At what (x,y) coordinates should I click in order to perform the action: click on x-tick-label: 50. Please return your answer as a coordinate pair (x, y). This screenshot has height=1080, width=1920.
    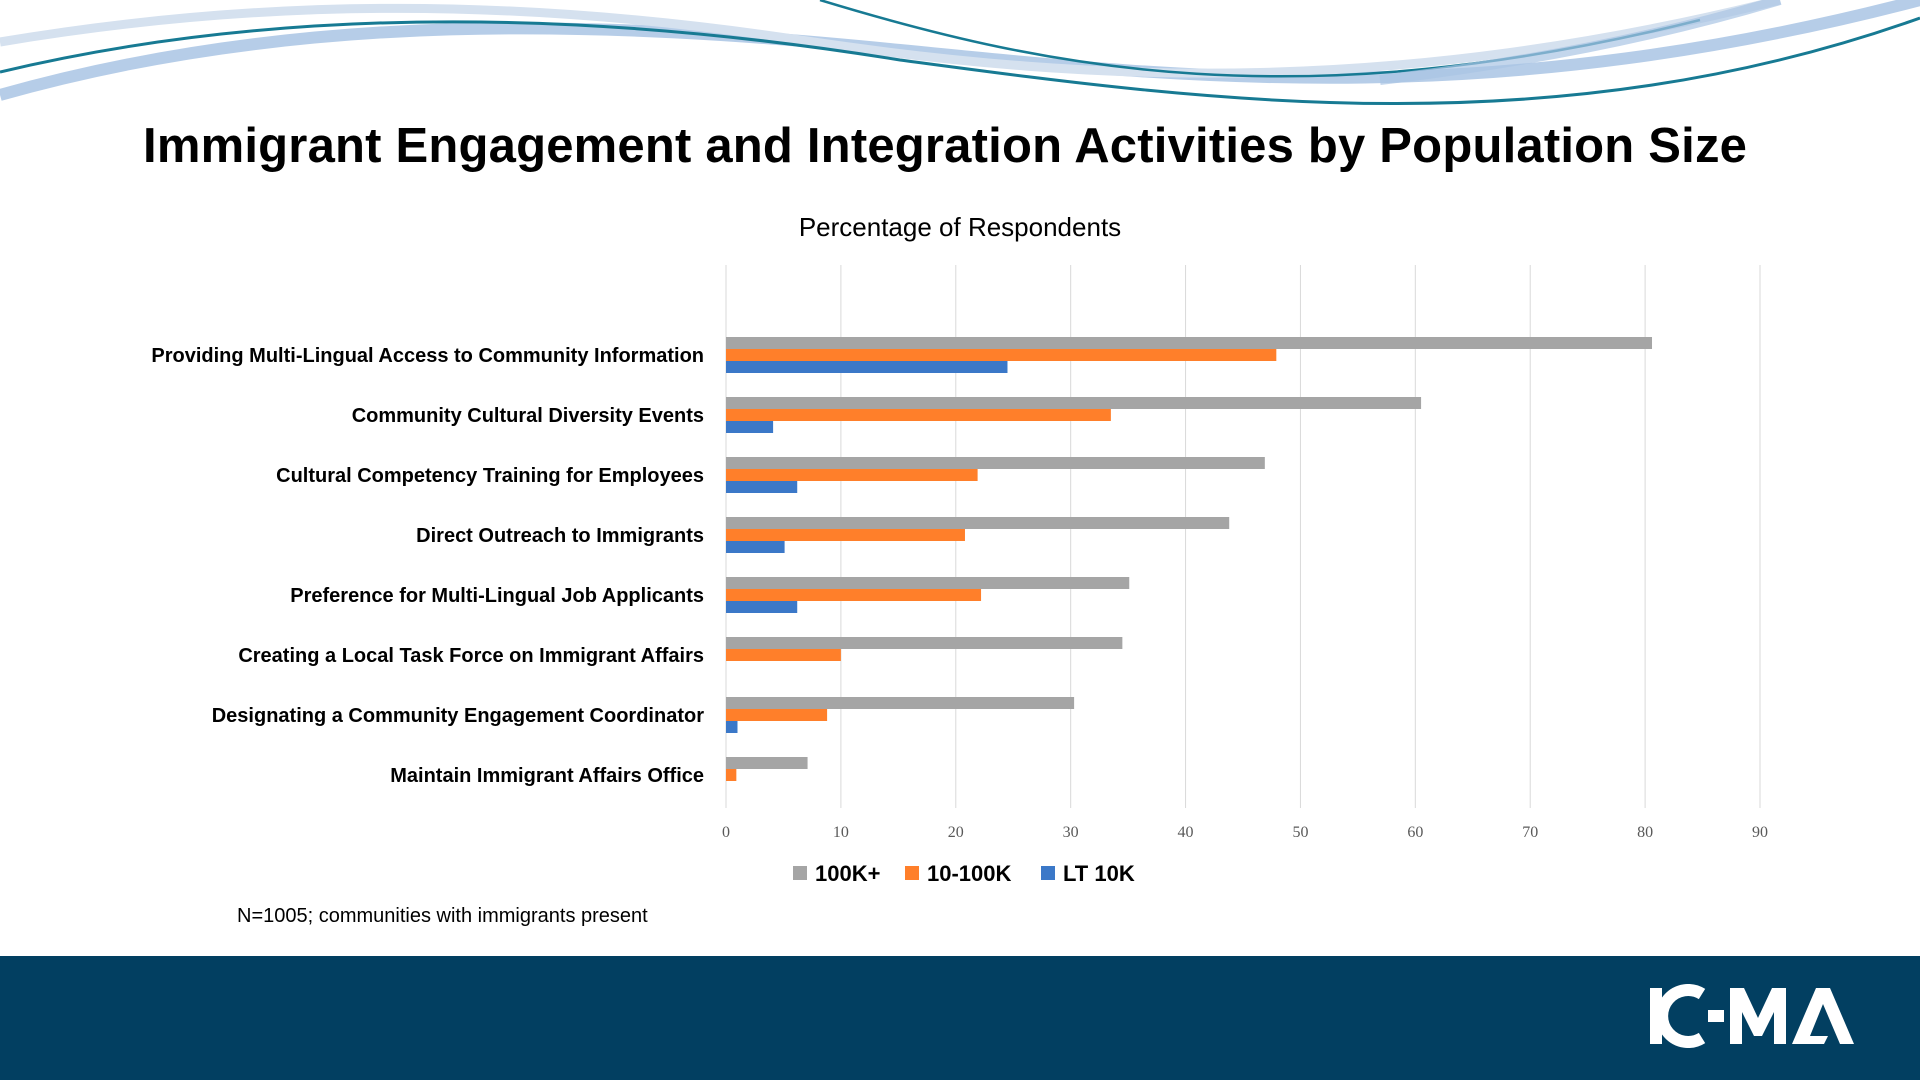
    Looking at the image, I should click on (1300, 832).